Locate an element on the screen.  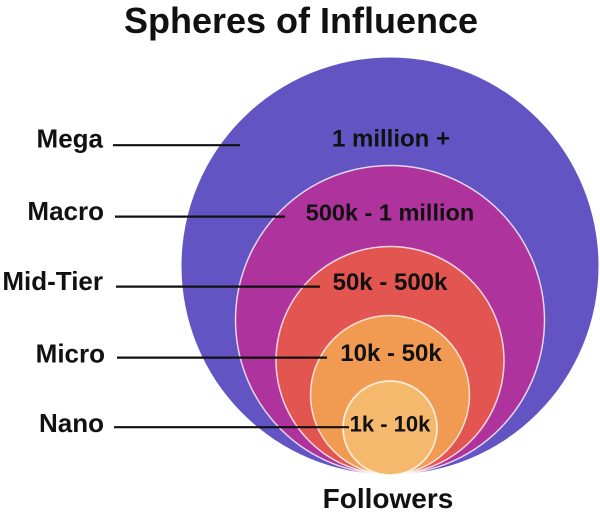
svg-text: 500k - 1 million is located at coordinates (390, 213).